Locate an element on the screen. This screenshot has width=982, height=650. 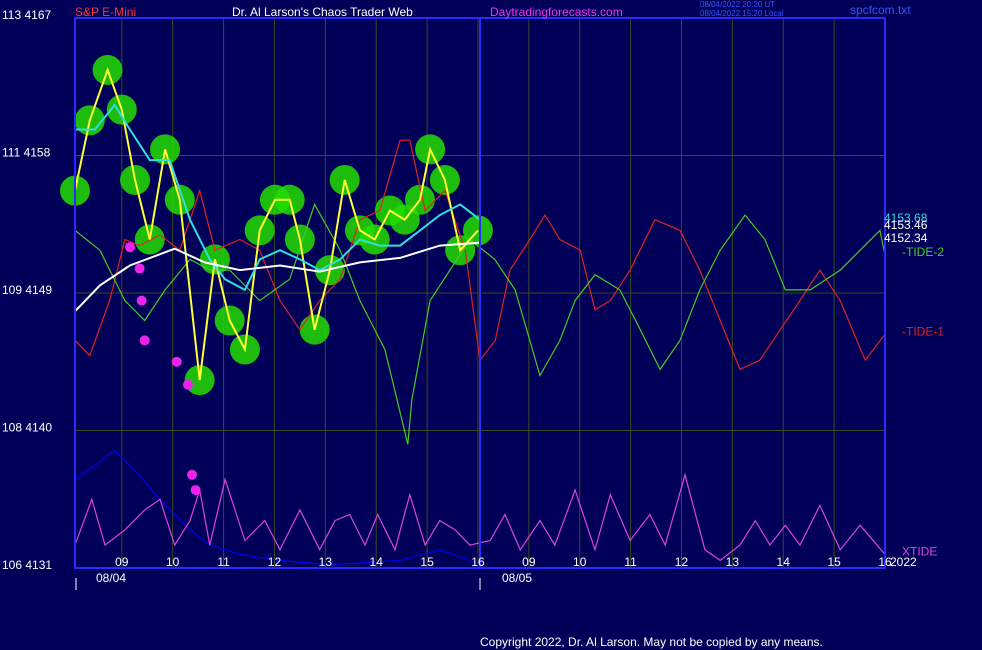
y-tick-label: 113 4167 is located at coordinates (26, 15).